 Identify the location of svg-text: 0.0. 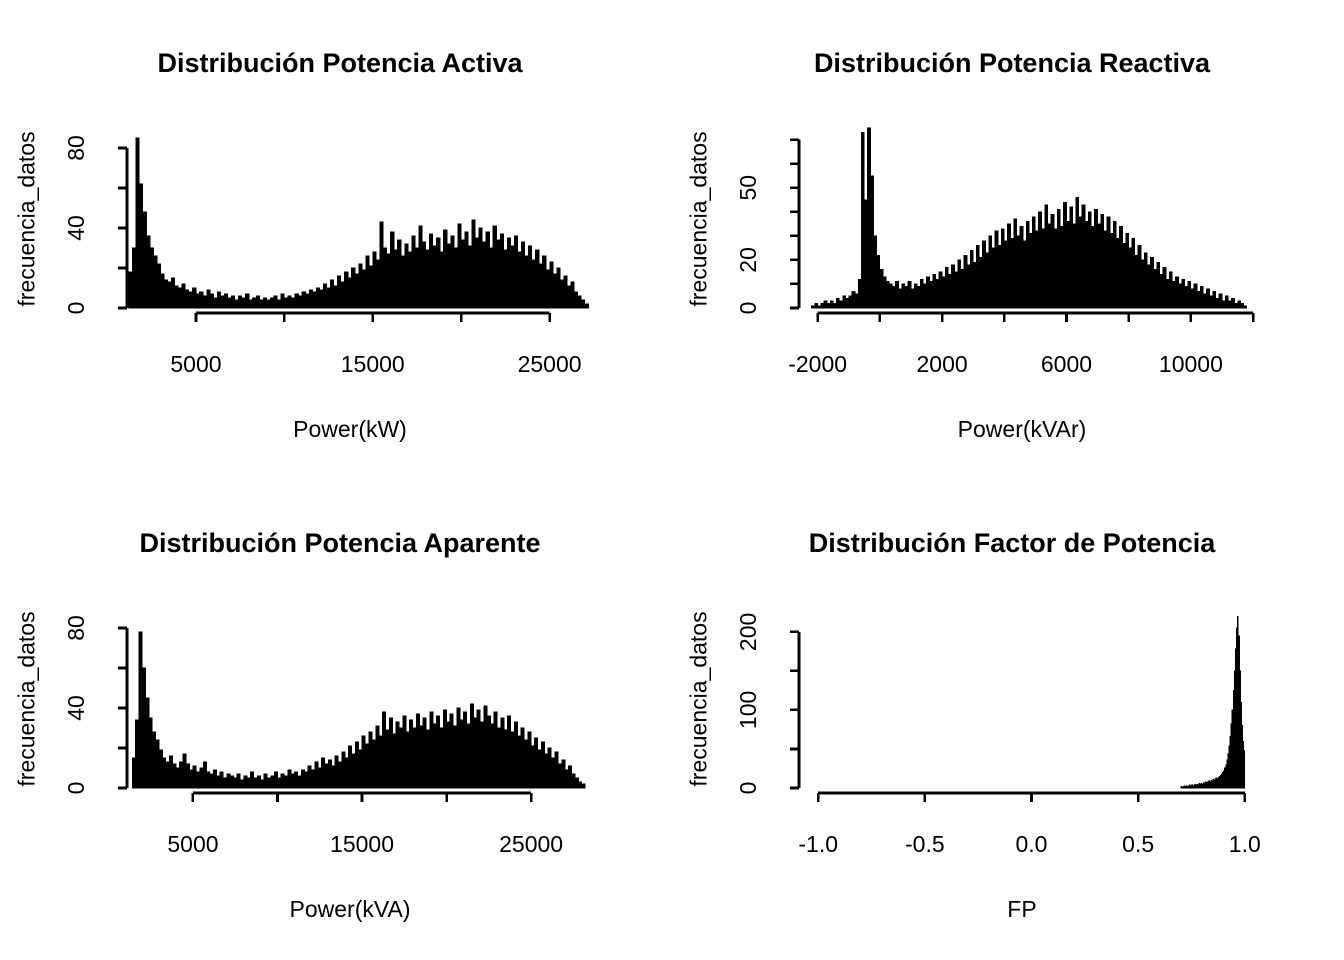
(1032, 844).